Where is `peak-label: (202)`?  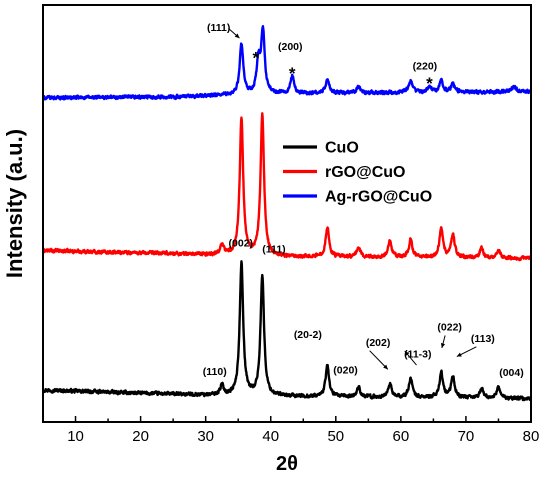
peak-label: (202) is located at coordinates (378, 343).